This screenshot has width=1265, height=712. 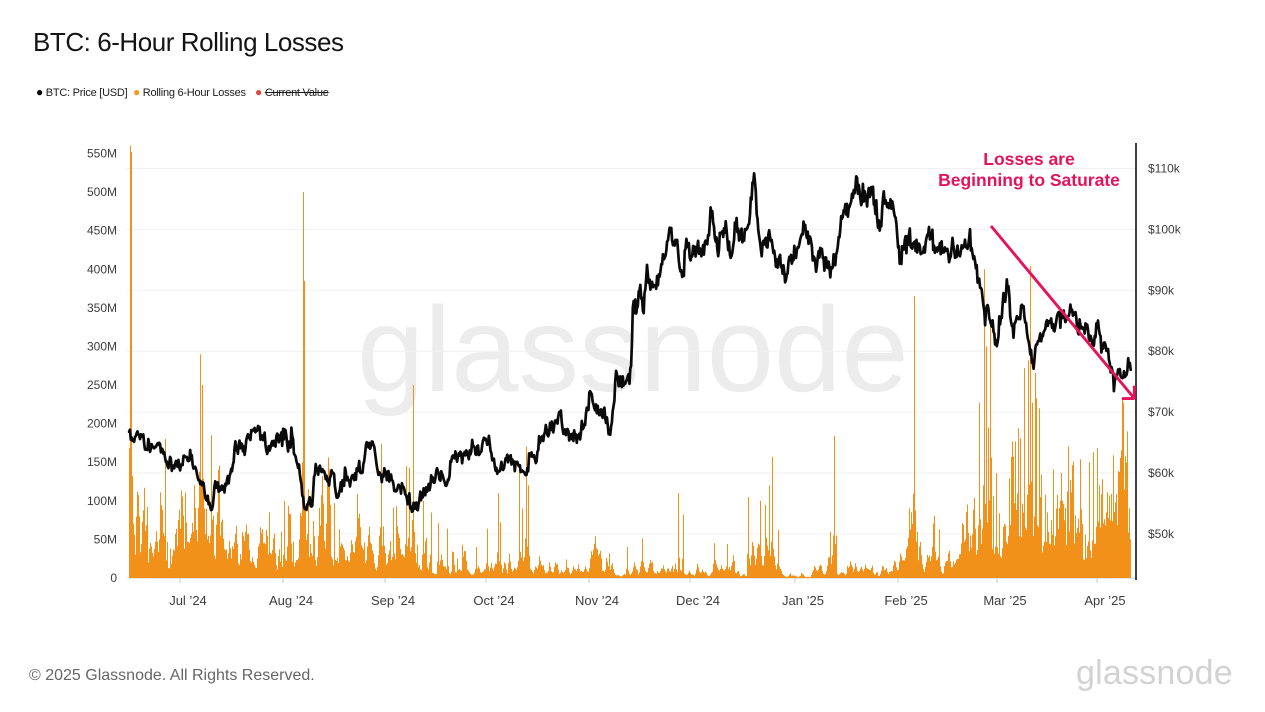 What do you see at coordinates (102, 501) in the screenshot?
I see `svg-text: 100M` at bounding box center [102, 501].